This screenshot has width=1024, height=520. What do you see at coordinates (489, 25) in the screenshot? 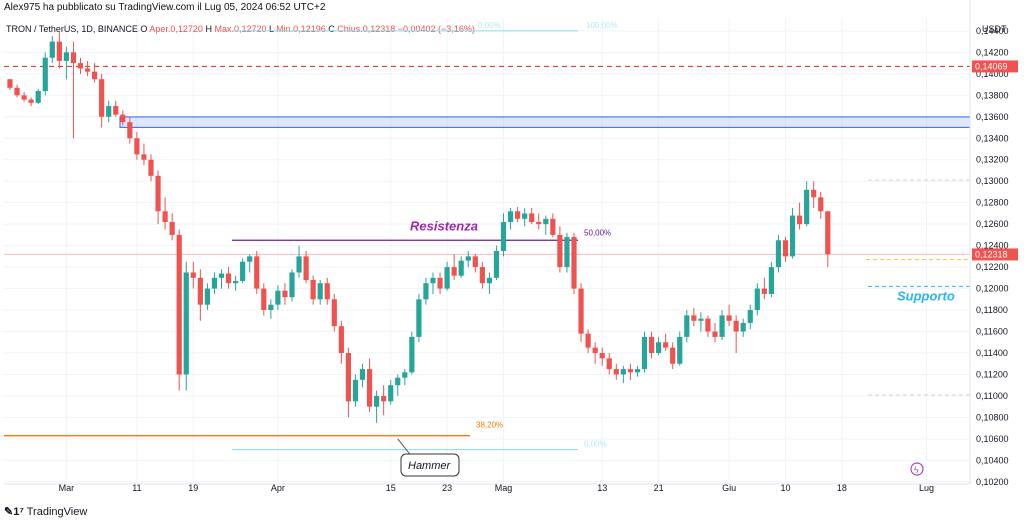
I see `fib-label-0-top: 0,00%` at bounding box center [489, 25].